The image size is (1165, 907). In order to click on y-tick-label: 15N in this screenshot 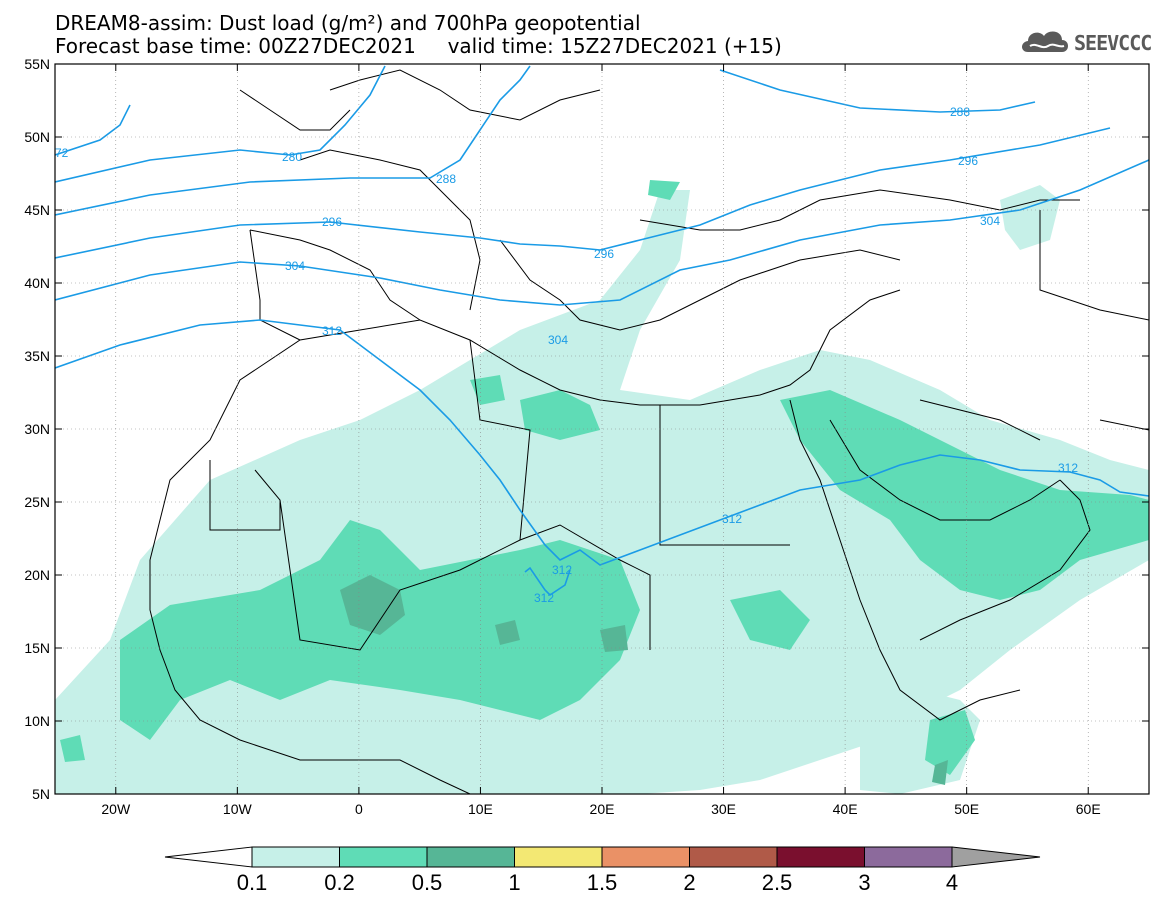, I will do `click(37, 648)`.